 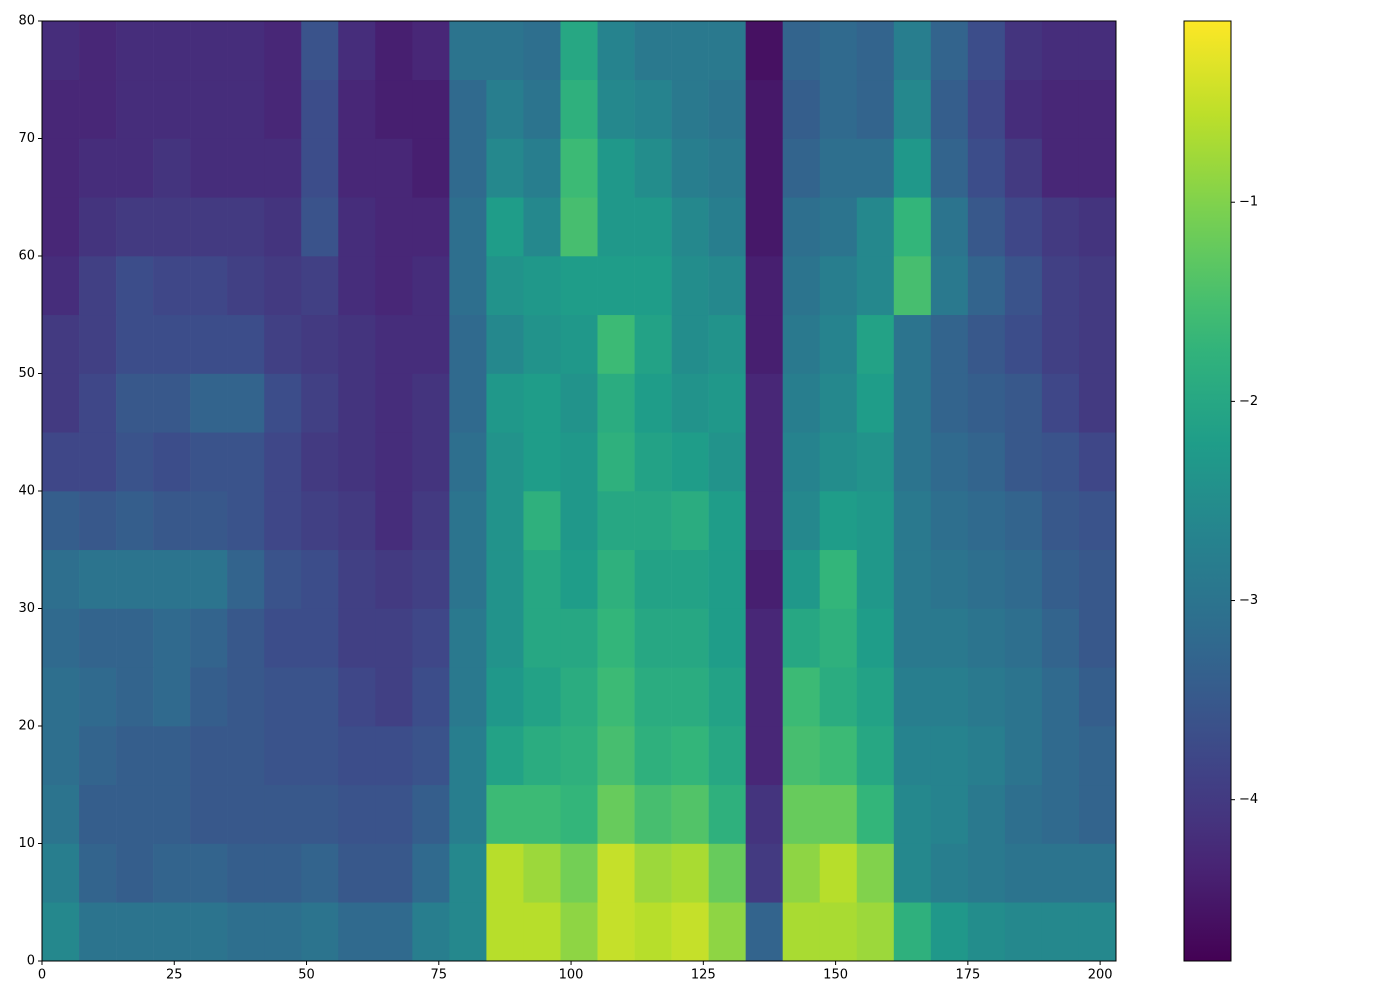 What do you see at coordinates (1100, 975) in the screenshot?
I see `x-tick-label: 200` at bounding box center [1100, 975].